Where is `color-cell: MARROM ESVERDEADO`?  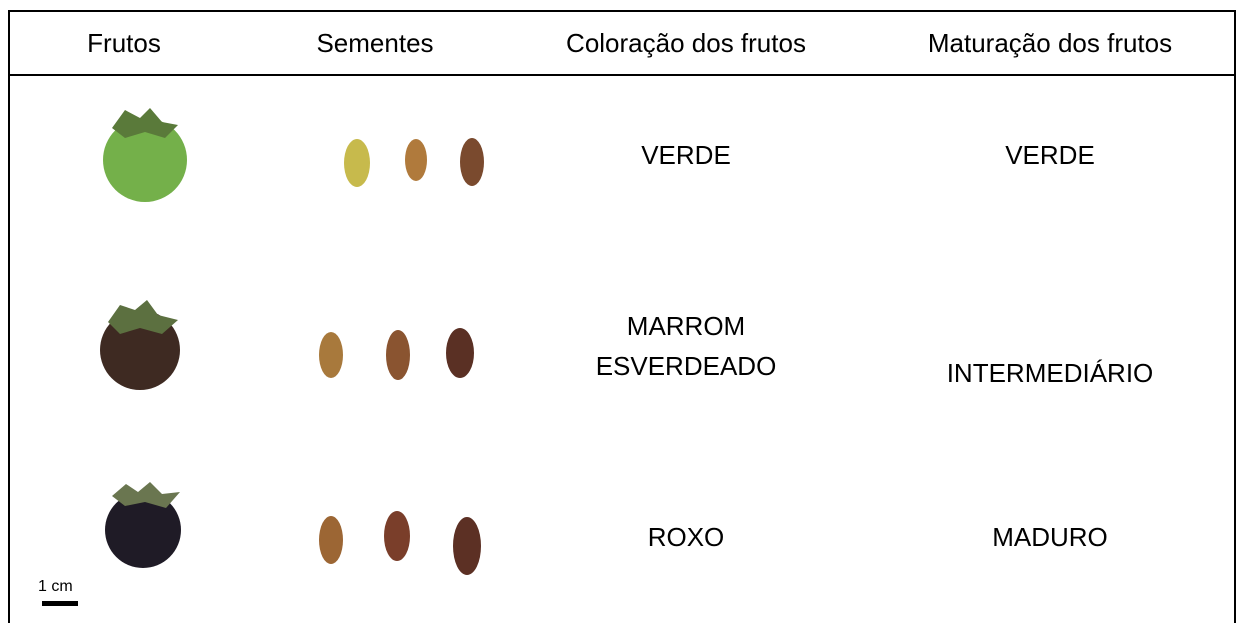
color-cell: MARROM ESVERDEADO is located at coordinates (686, 346).